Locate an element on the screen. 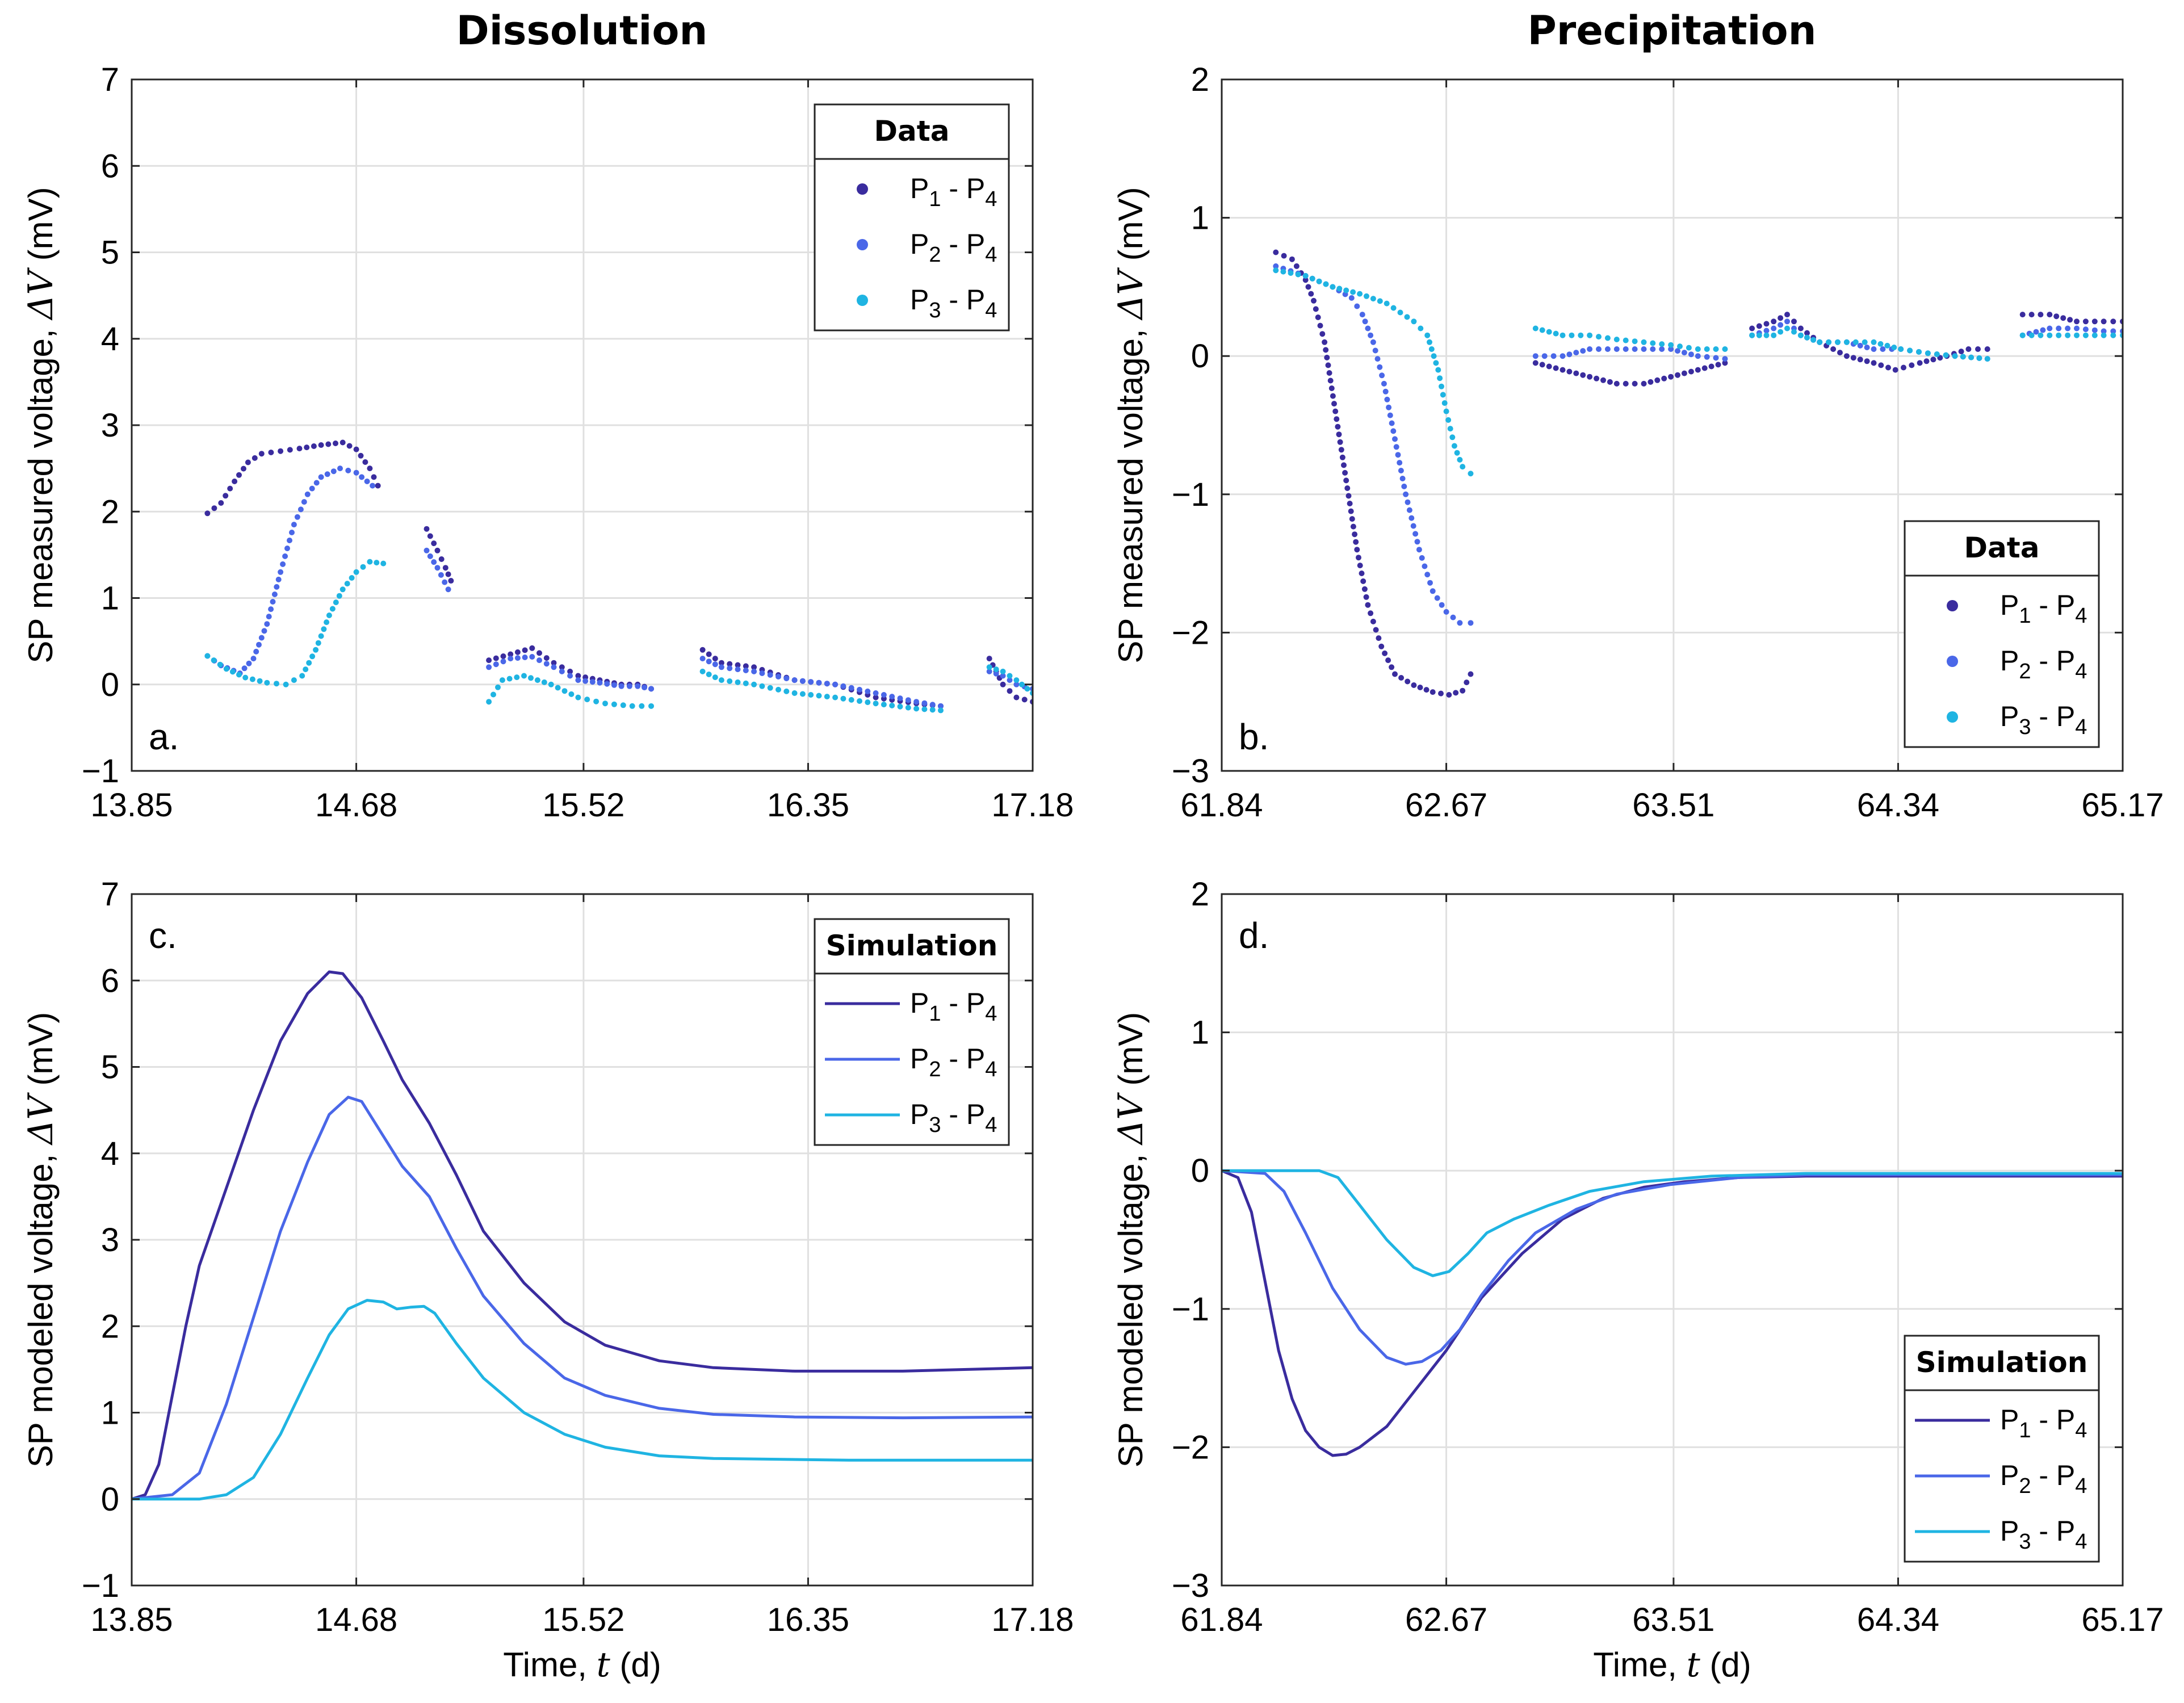 The image size is (2184, 1703). y-tick-label: 3 is located at coordinates (110, 1240).